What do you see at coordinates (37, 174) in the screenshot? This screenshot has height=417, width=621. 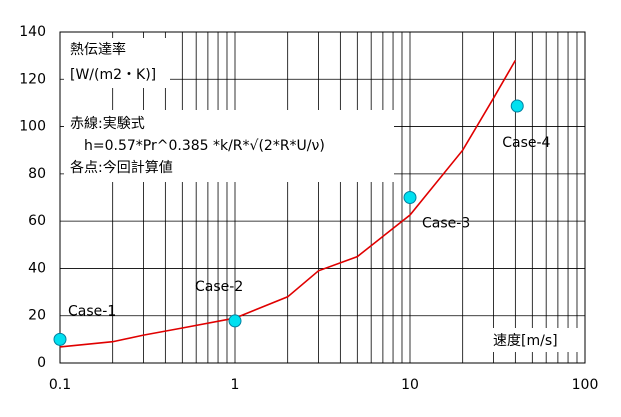 I see `y-tick-label: 80` at bounding box center [37, 174].